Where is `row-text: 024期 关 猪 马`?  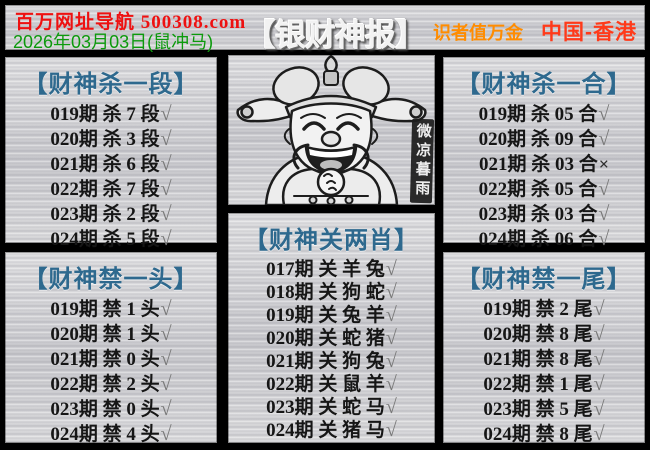 row-text: 024期 关 猪 马 is located at coordinates (325, 430).